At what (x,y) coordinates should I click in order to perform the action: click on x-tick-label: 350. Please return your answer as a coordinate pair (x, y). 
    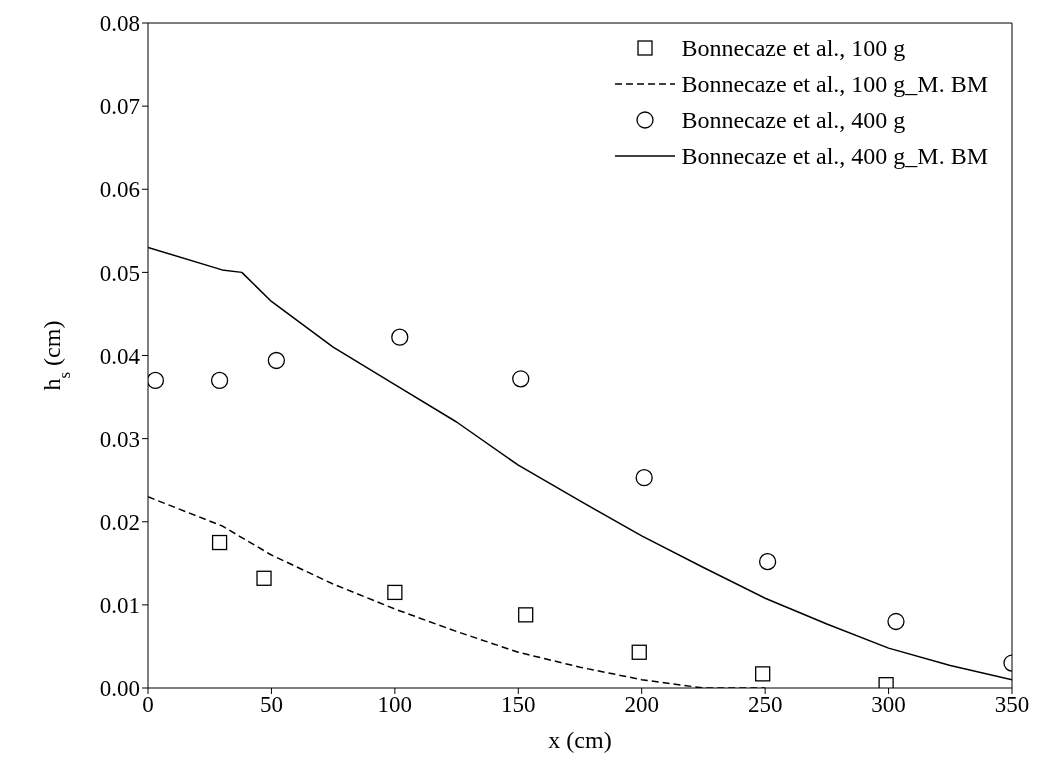
    Looking at the image, I should click on (1012, 705).